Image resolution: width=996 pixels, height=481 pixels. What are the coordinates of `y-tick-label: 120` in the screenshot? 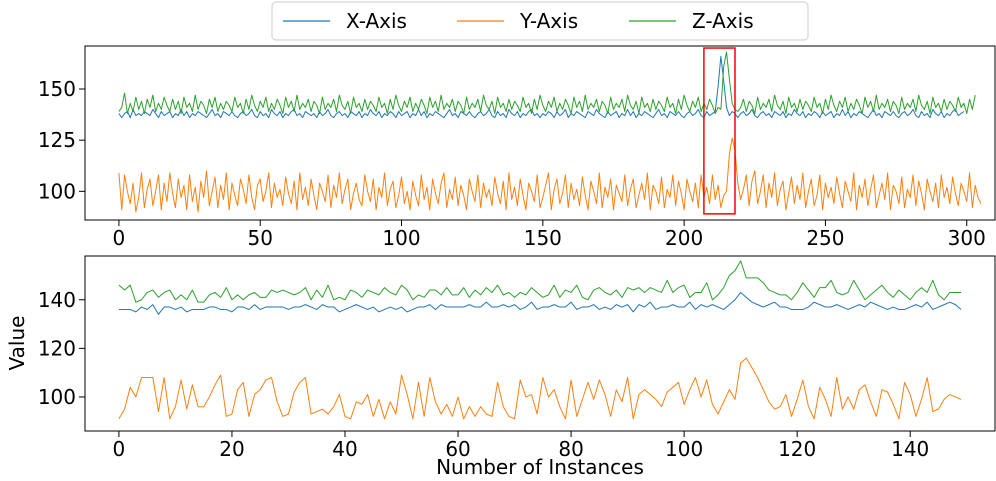 It's located at (57, 348).